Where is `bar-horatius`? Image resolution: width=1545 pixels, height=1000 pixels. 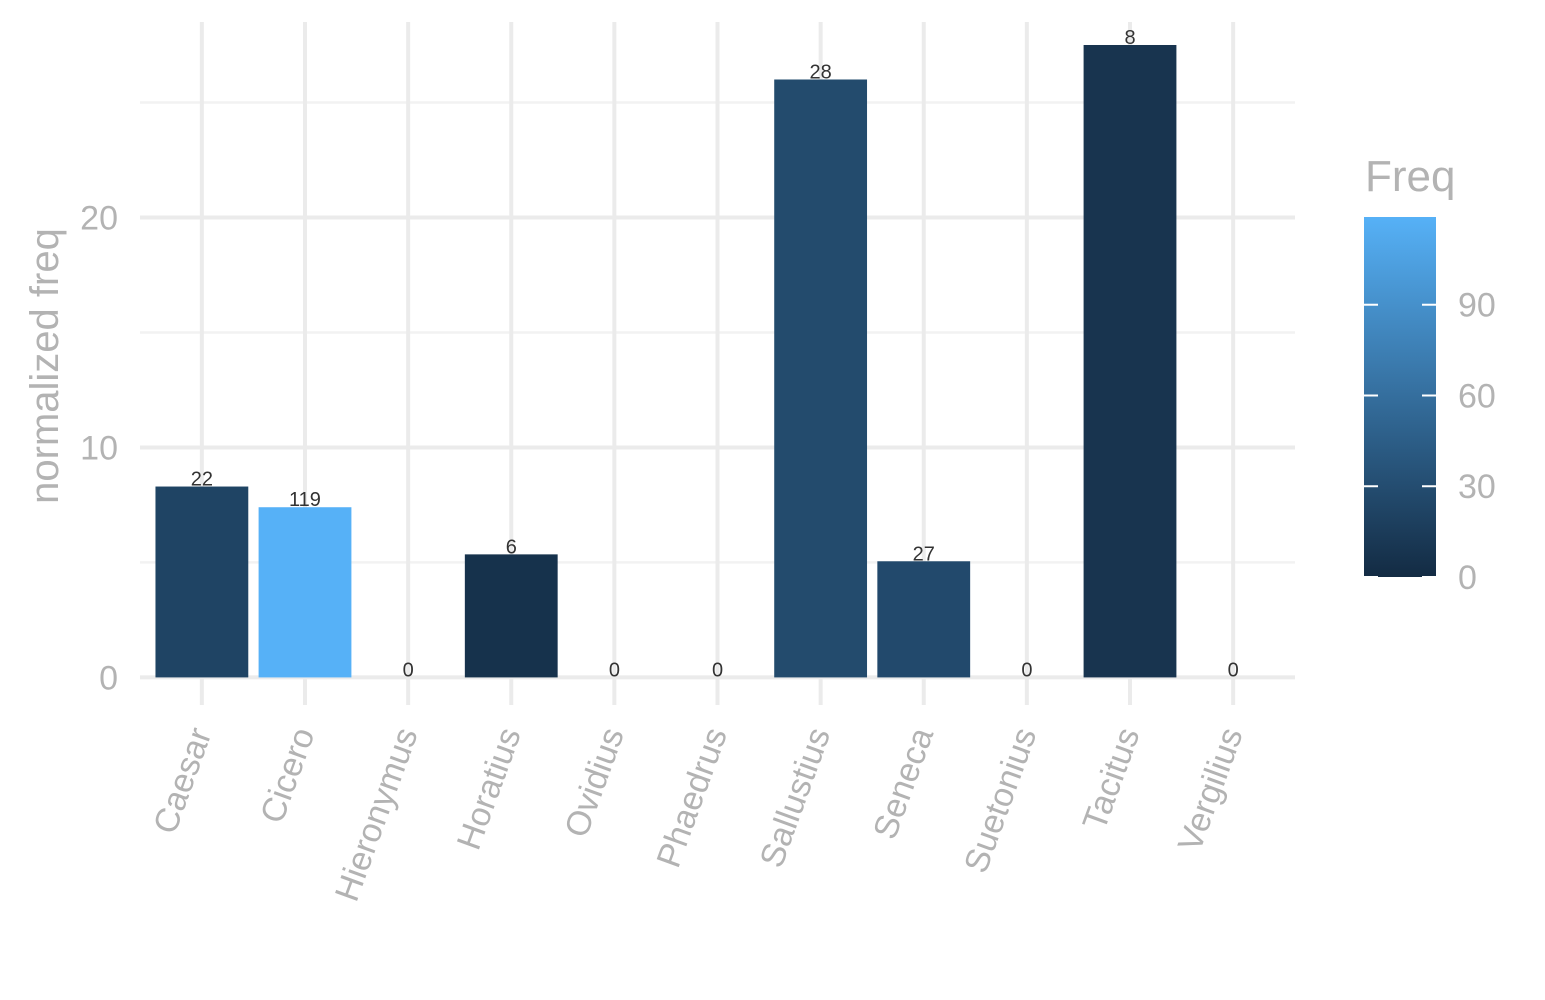 bar-horatius is located at coordinates (511, 616).